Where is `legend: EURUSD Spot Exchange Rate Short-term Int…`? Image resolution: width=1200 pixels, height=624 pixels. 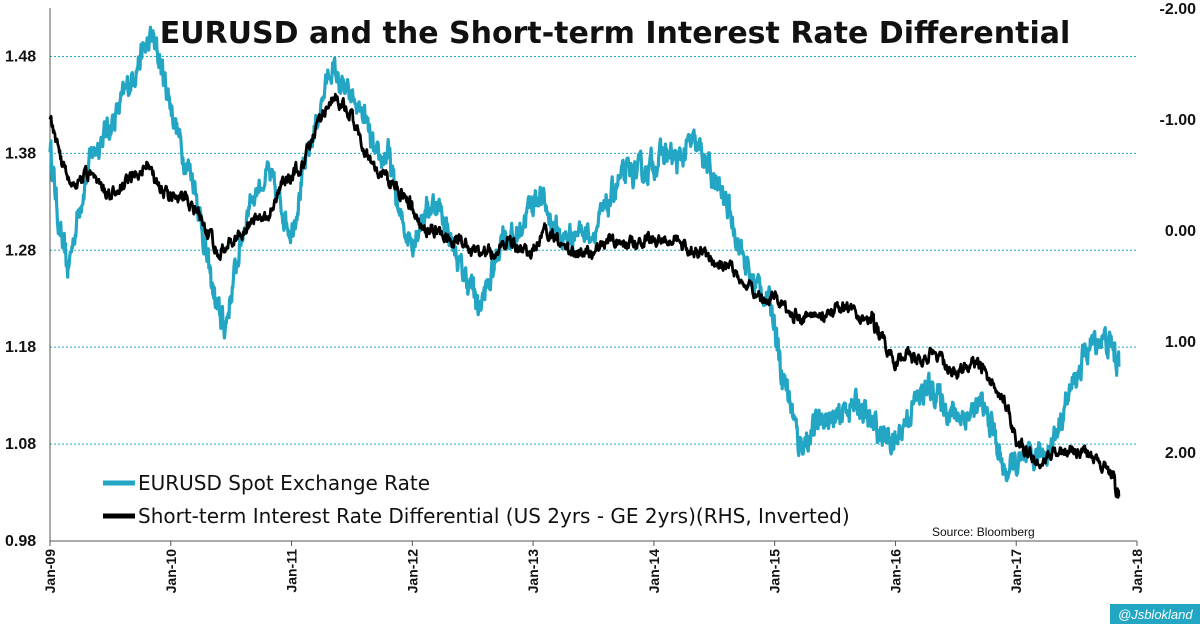 legend: EURUSD Spot Exchange Rate Short-term Int… is located at coordinates (476, 499).